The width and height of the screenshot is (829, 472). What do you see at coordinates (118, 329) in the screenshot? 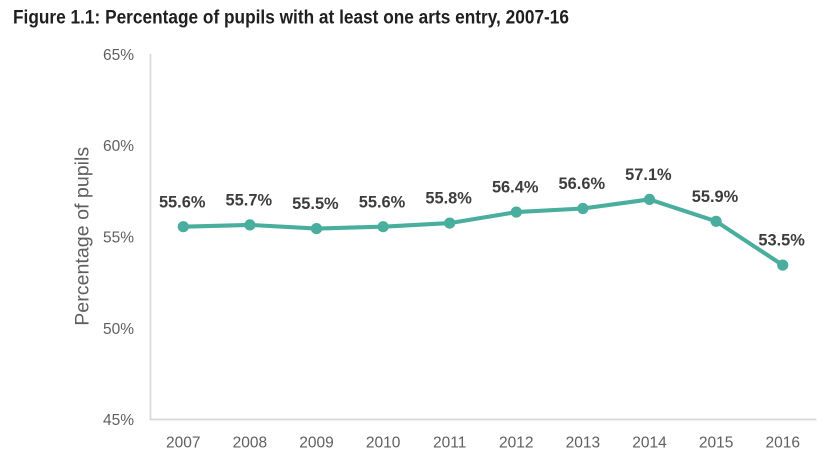
I see `svg-text: 50%` at bounding box center [118, 329].